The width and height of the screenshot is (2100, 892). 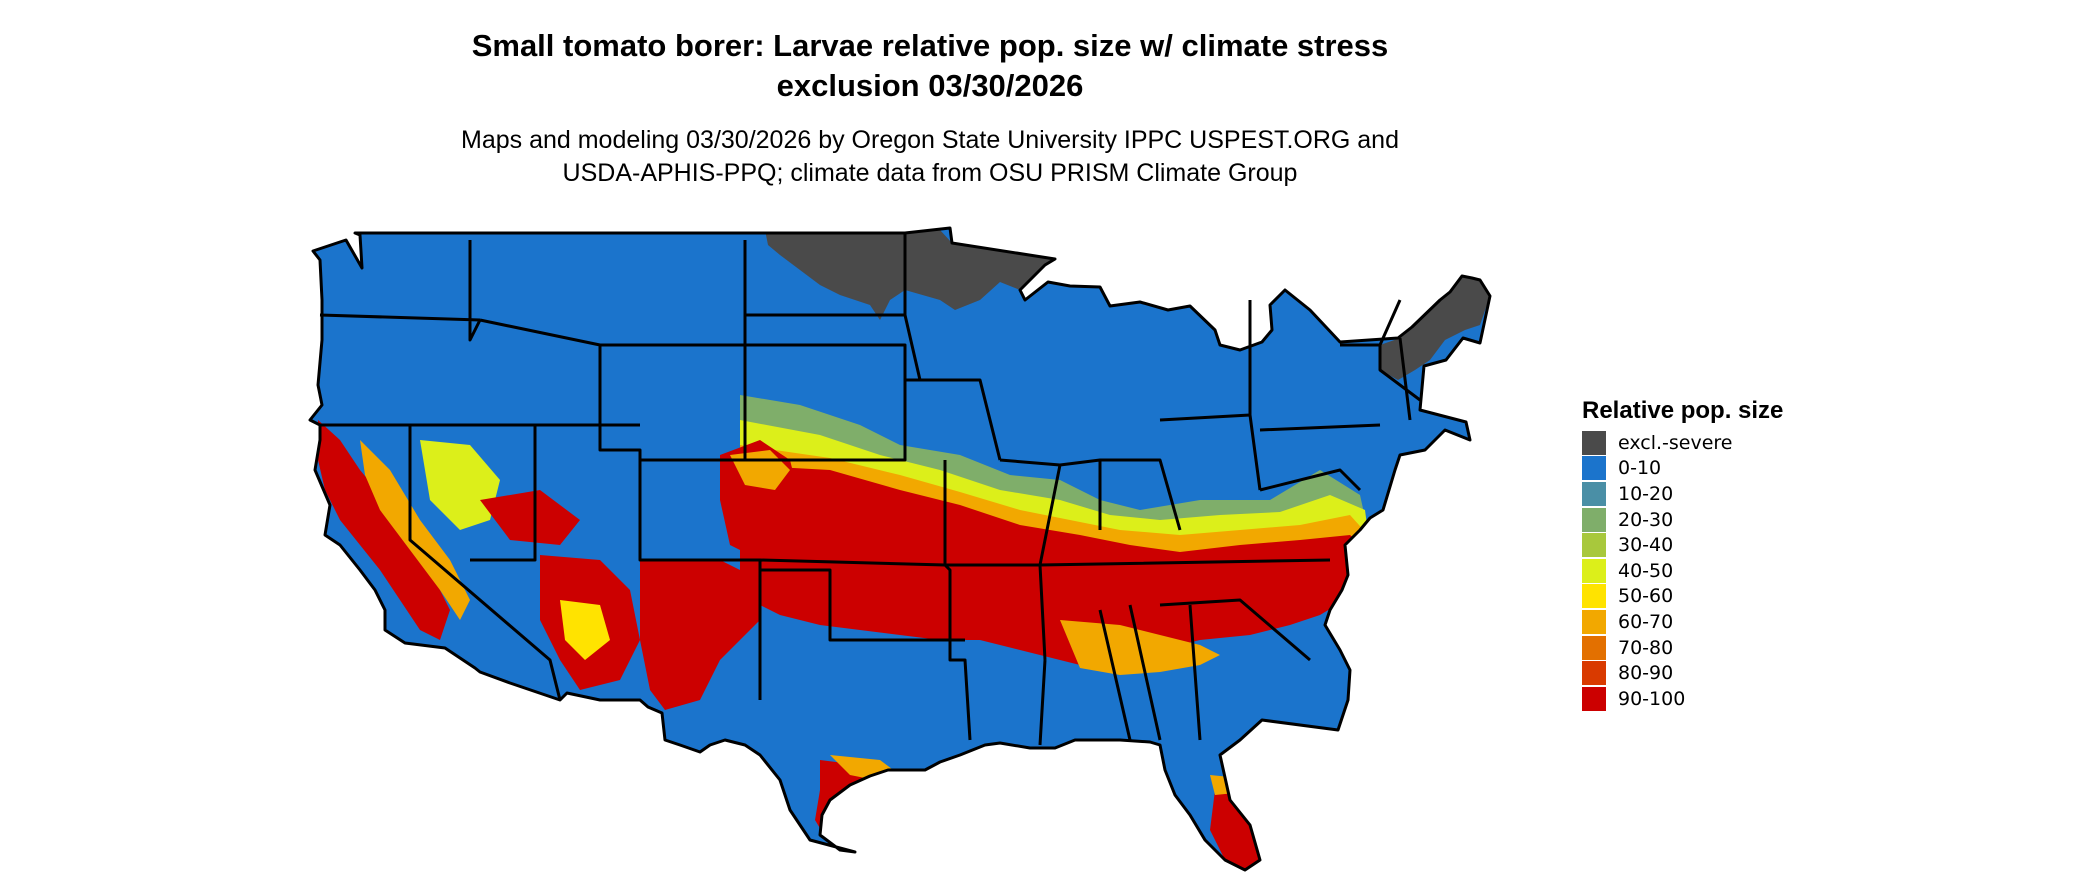 What do you see at coordinates (1682, 622) in the screenshot?
I see `legend-item: 60-70` at bounding box center [1682, 622].